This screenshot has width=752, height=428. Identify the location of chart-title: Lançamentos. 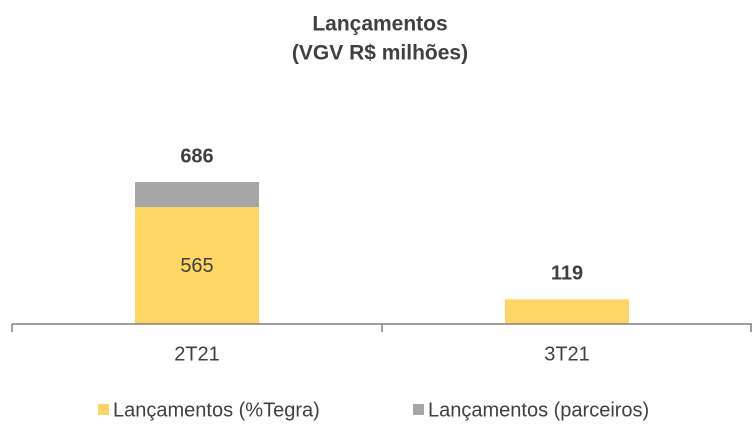
(379, 24).